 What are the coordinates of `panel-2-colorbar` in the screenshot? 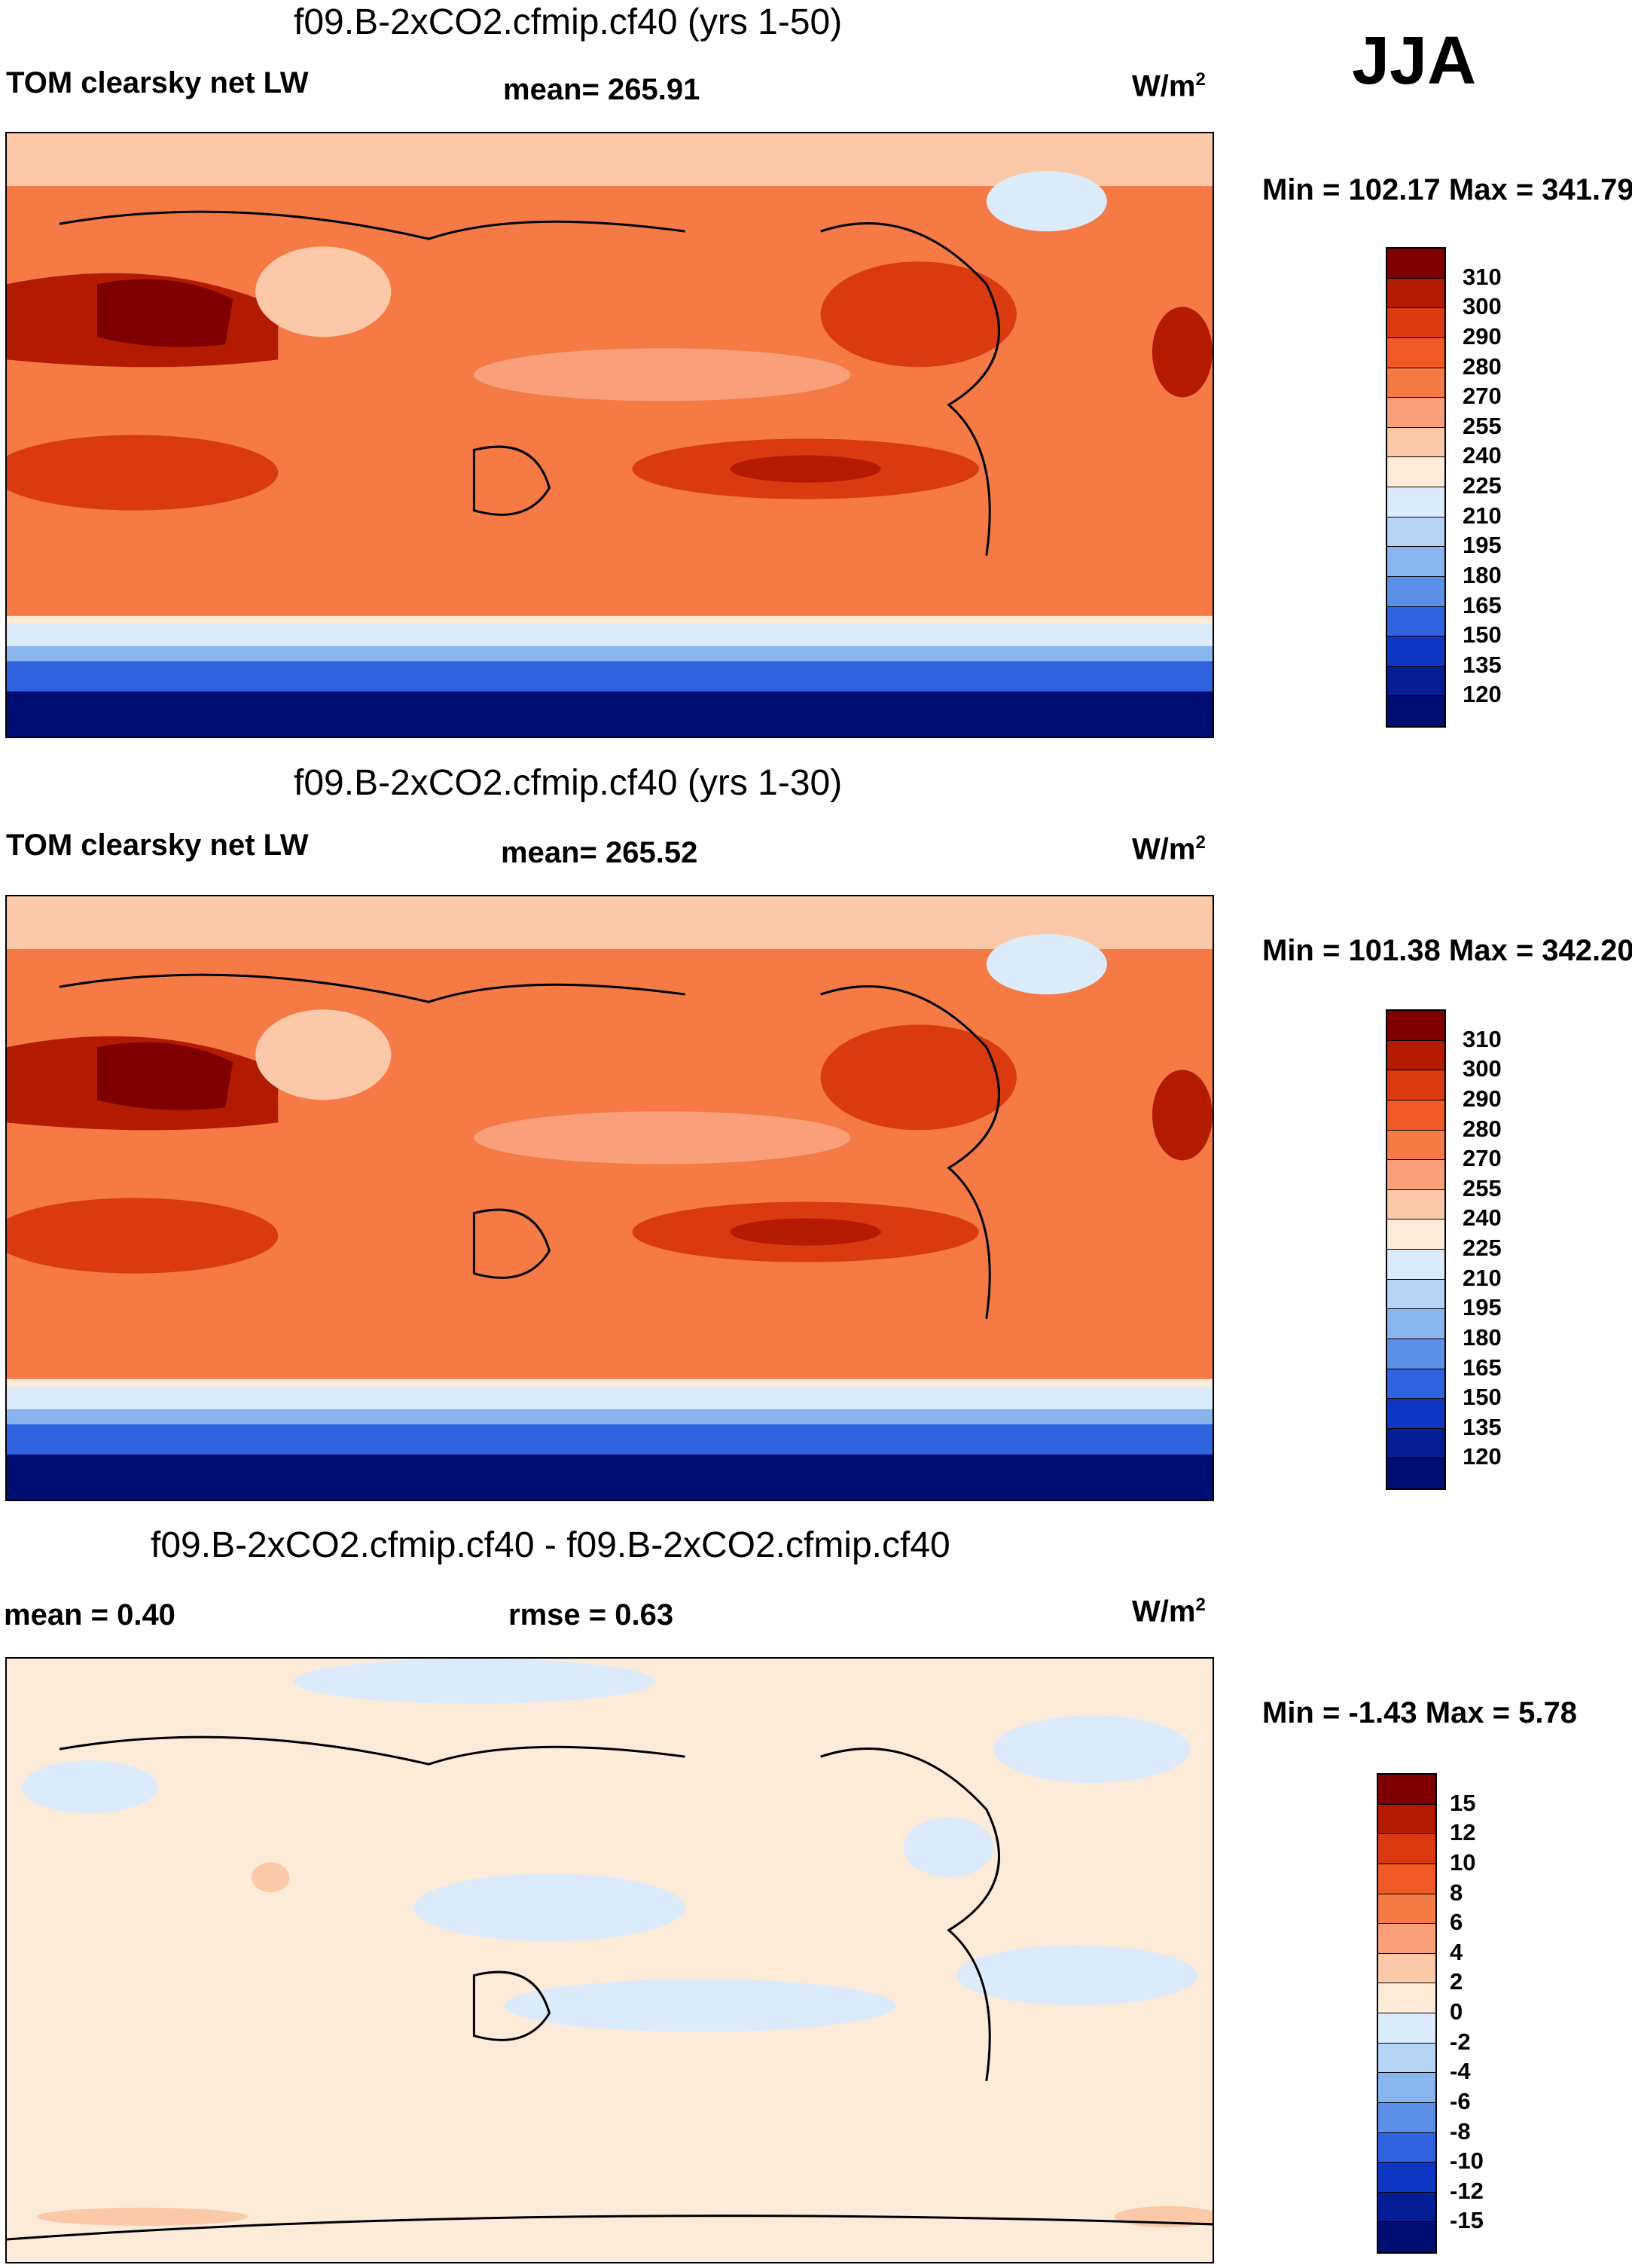 It's located at (1416, 1250).